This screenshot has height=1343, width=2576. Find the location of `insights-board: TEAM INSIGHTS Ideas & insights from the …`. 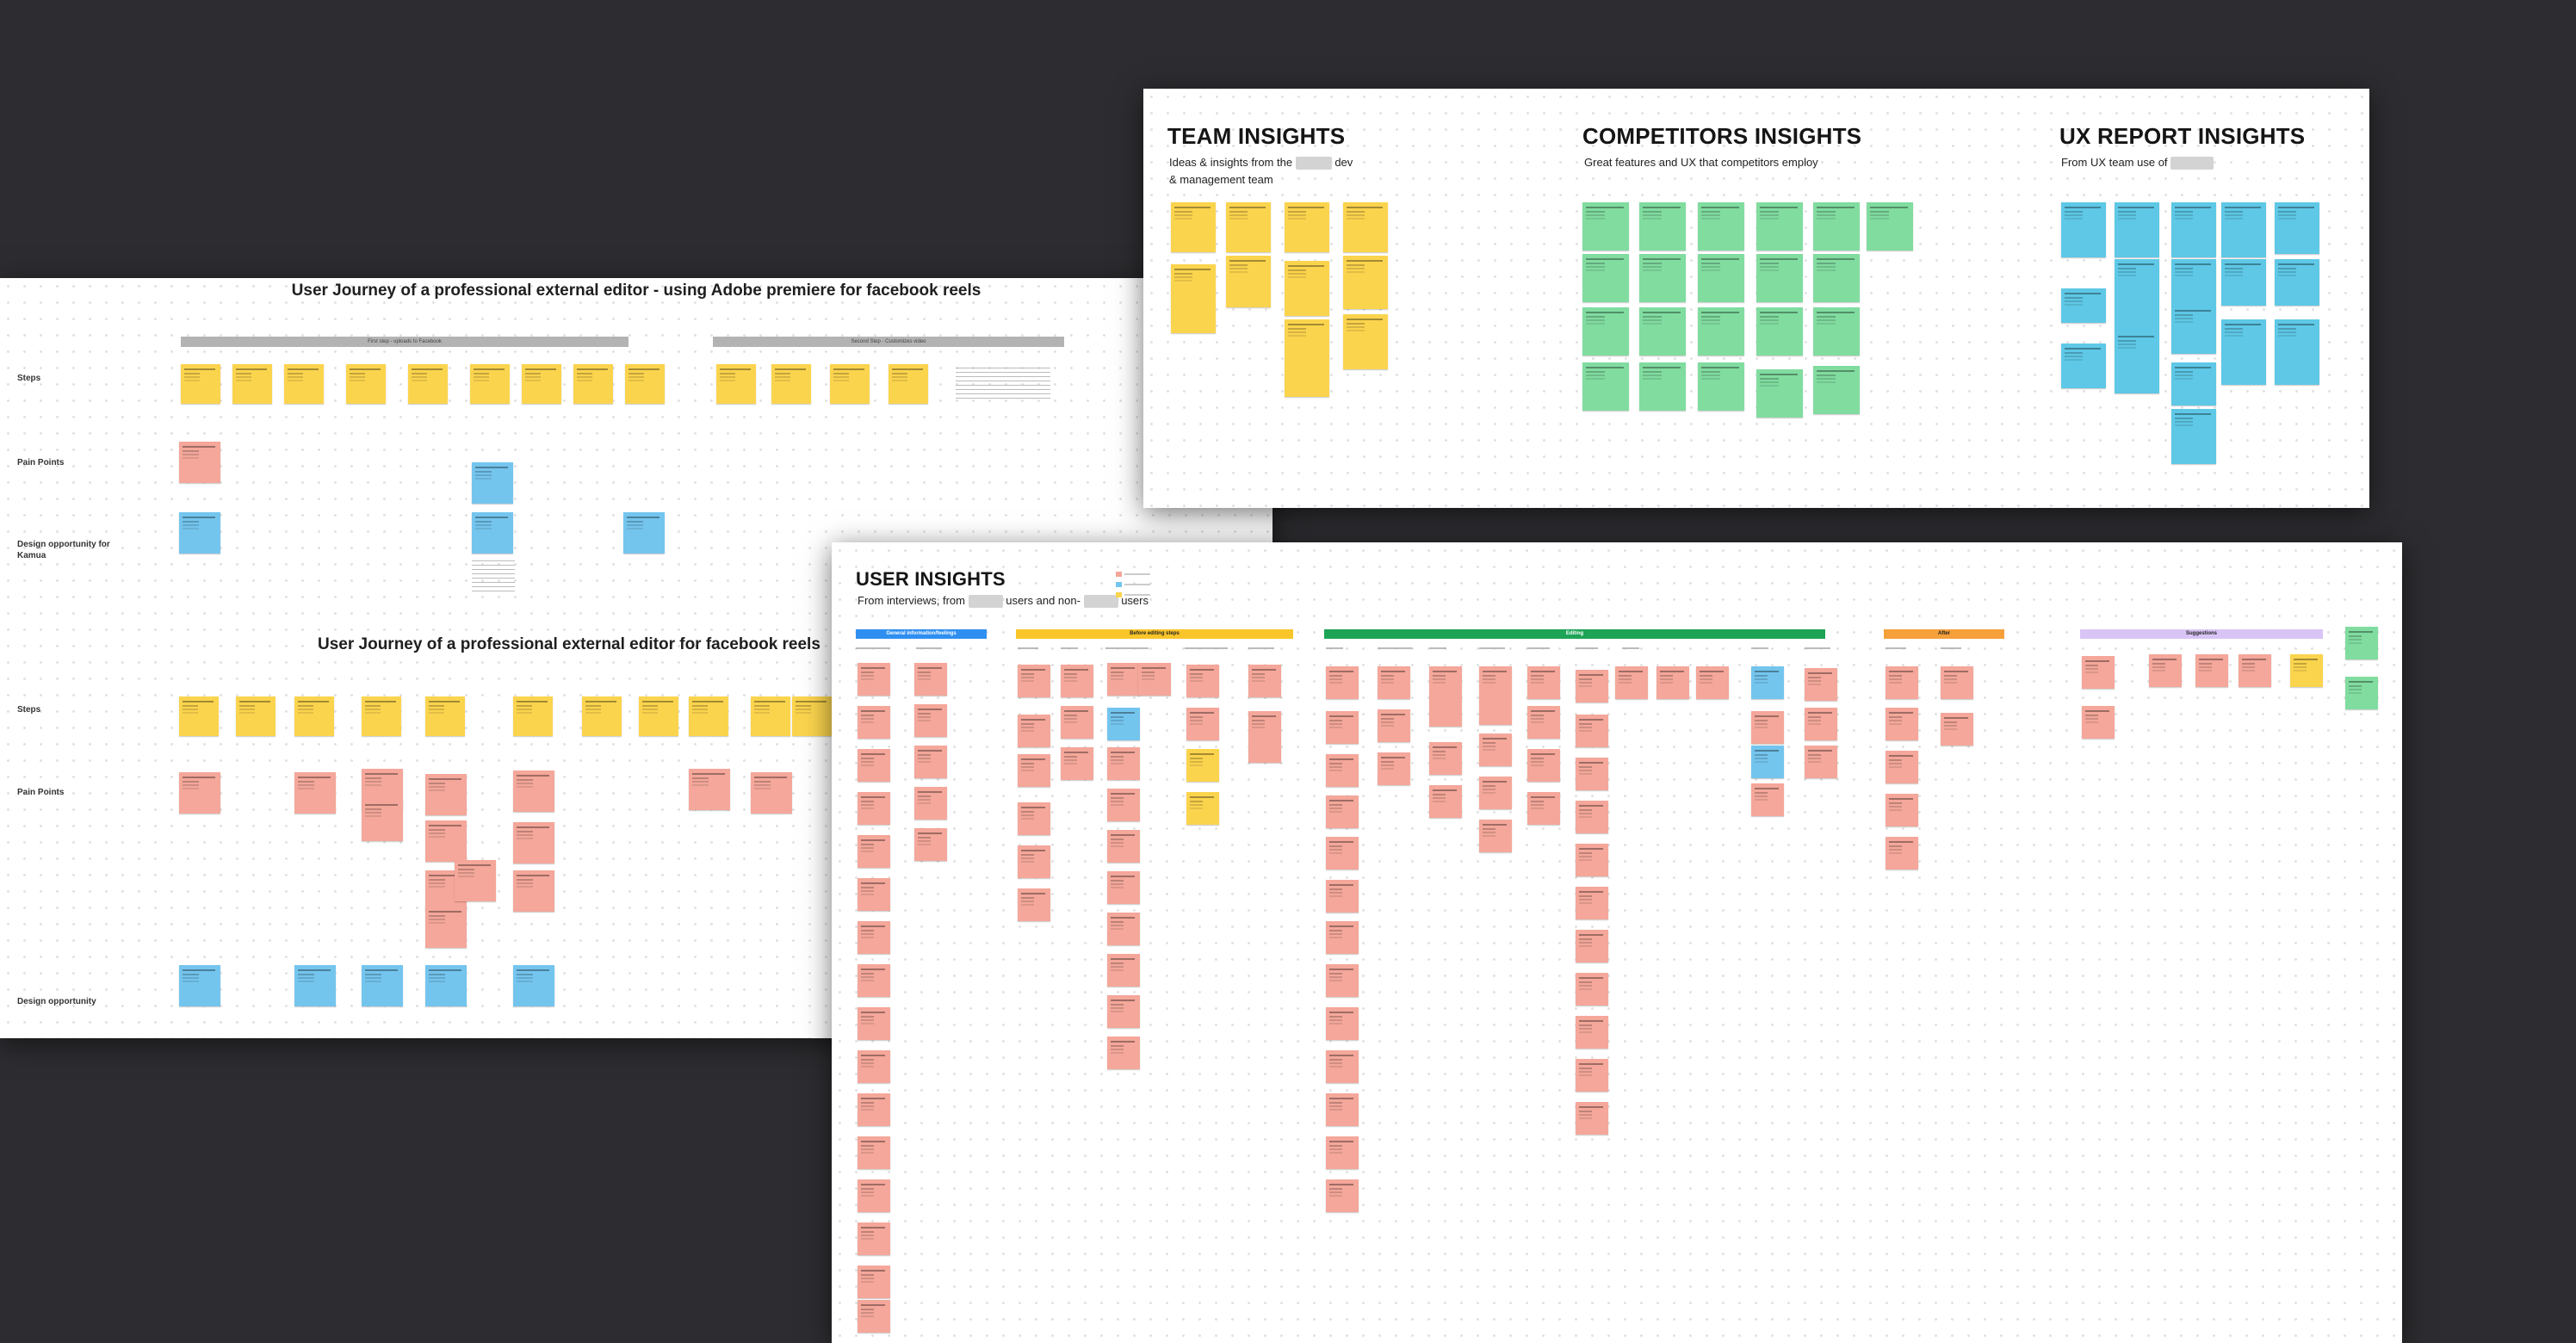

insights-board: TEAM INSIGHTS Ideas & insights from the … is located at coordinates (1756, 298).